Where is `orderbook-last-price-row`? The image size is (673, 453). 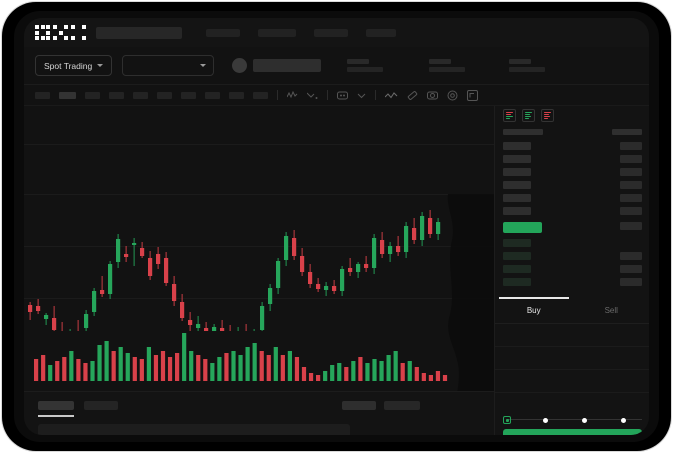
orderbook-last-price-row is located at coordinates (522, 227).